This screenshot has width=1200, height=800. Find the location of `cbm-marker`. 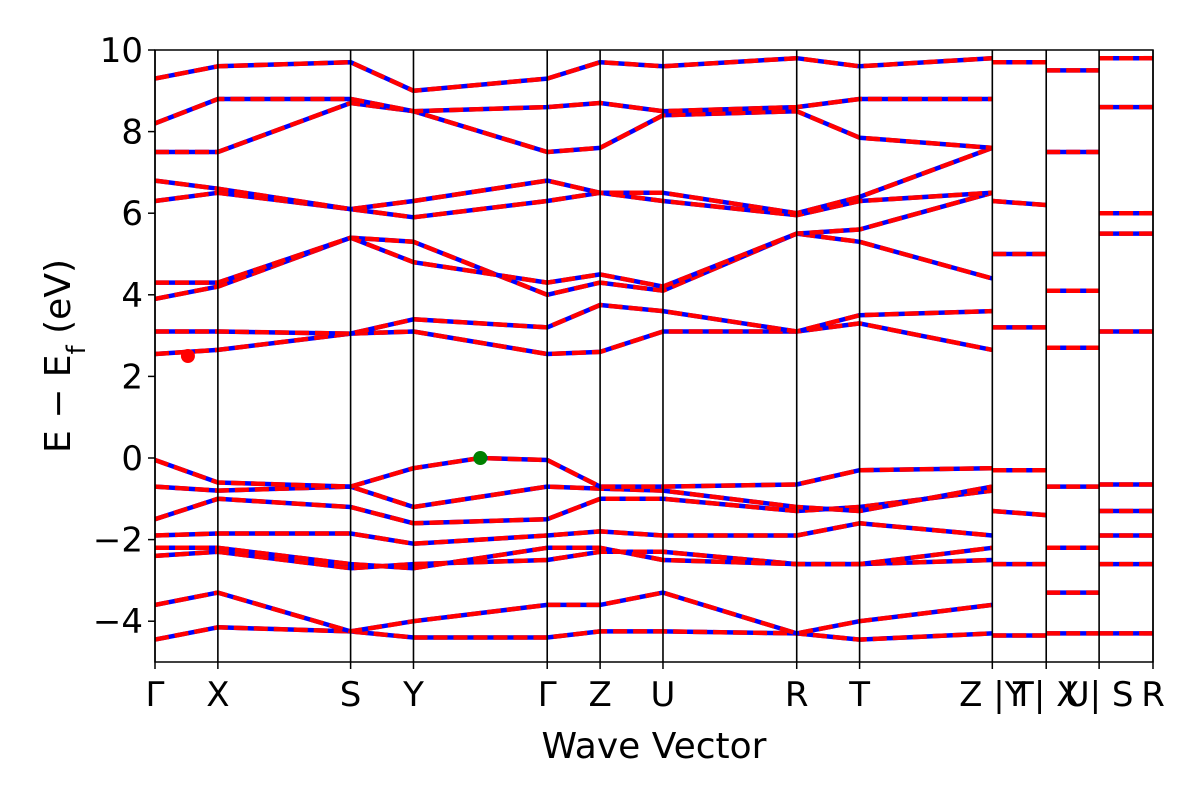

cbm-marker is located at coordinates (187, 356).